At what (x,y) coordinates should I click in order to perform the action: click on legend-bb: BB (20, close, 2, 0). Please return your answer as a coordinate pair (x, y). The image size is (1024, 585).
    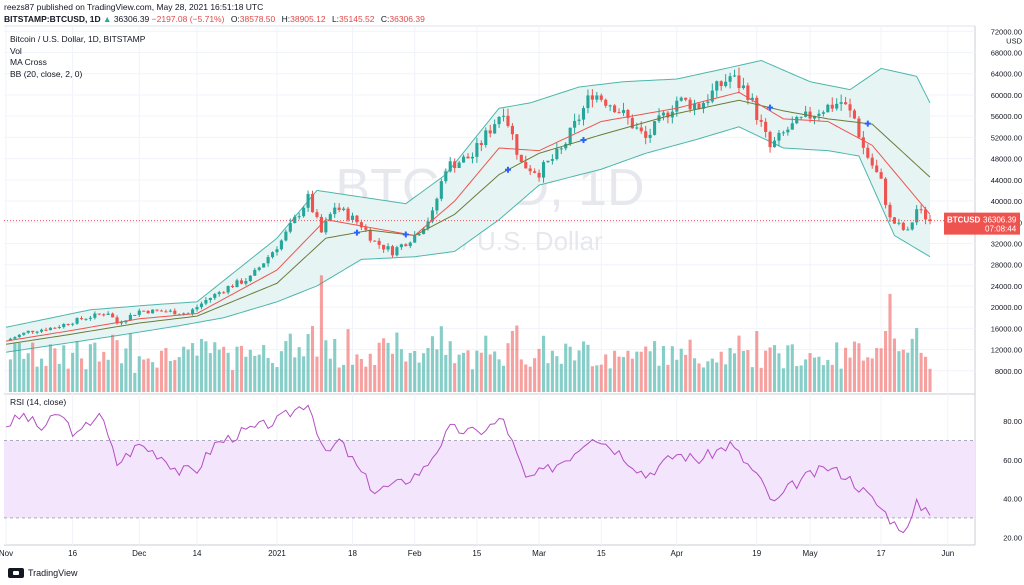
    Looking at the image, I should click on (46, 73).